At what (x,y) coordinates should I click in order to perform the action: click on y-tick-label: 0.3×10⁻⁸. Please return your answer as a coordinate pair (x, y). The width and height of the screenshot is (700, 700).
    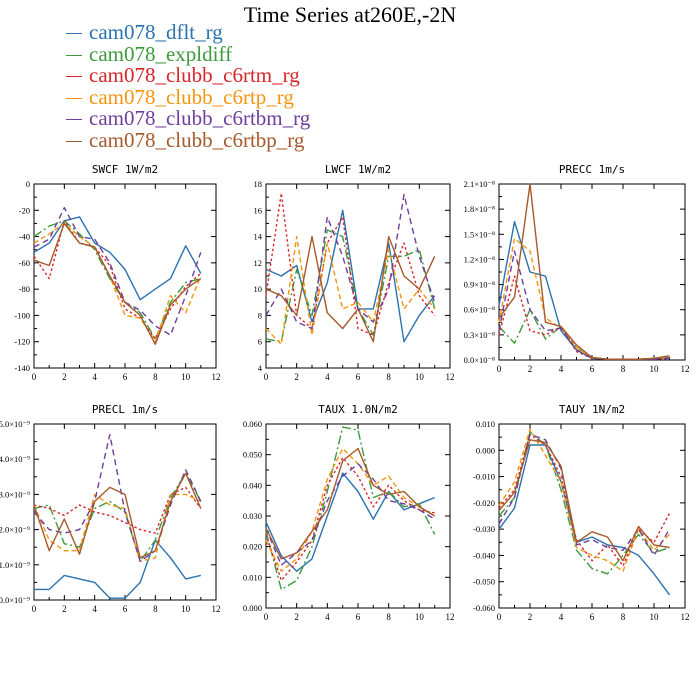
    Looking at the image, I should click on (479, 335).